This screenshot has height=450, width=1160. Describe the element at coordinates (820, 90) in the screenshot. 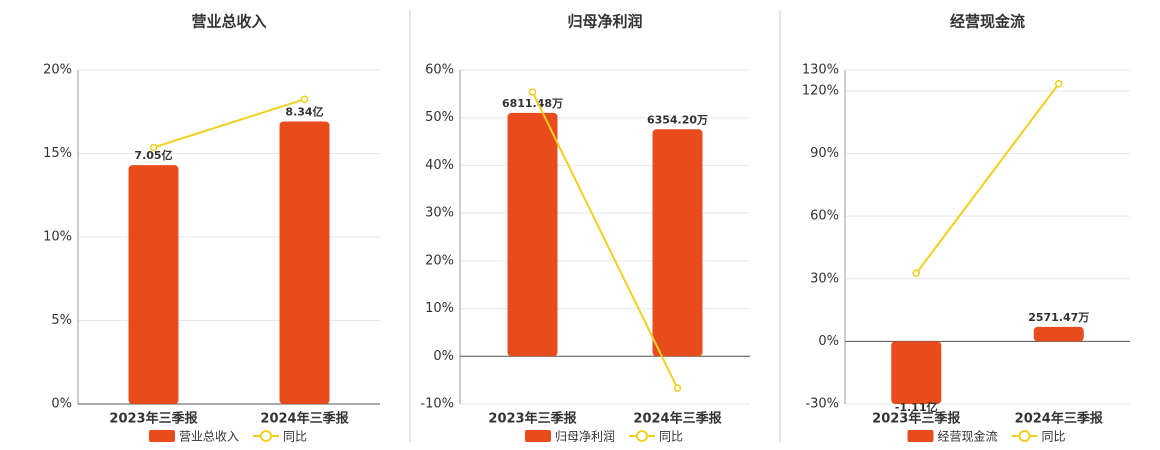

I see `y-tick-label: 120%` at that location.